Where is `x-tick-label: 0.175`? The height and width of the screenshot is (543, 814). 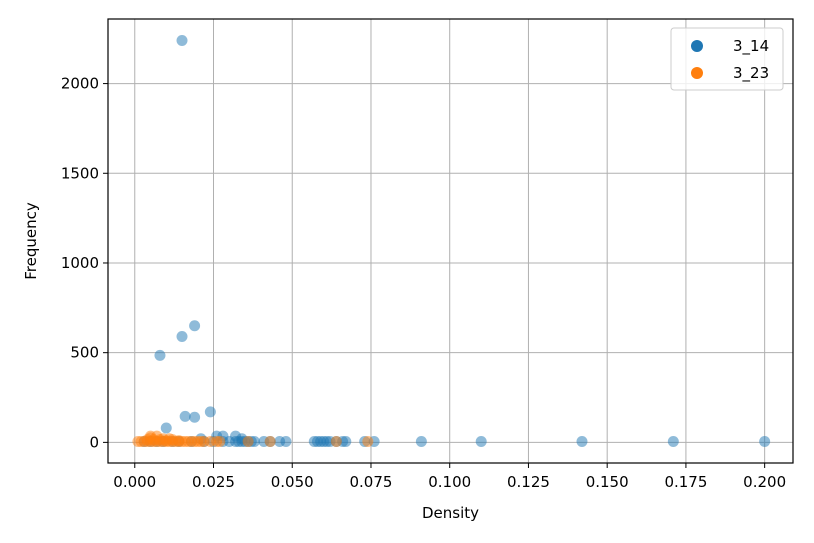
x-tick-label: 0.175 is located at coordinates (685, 482).